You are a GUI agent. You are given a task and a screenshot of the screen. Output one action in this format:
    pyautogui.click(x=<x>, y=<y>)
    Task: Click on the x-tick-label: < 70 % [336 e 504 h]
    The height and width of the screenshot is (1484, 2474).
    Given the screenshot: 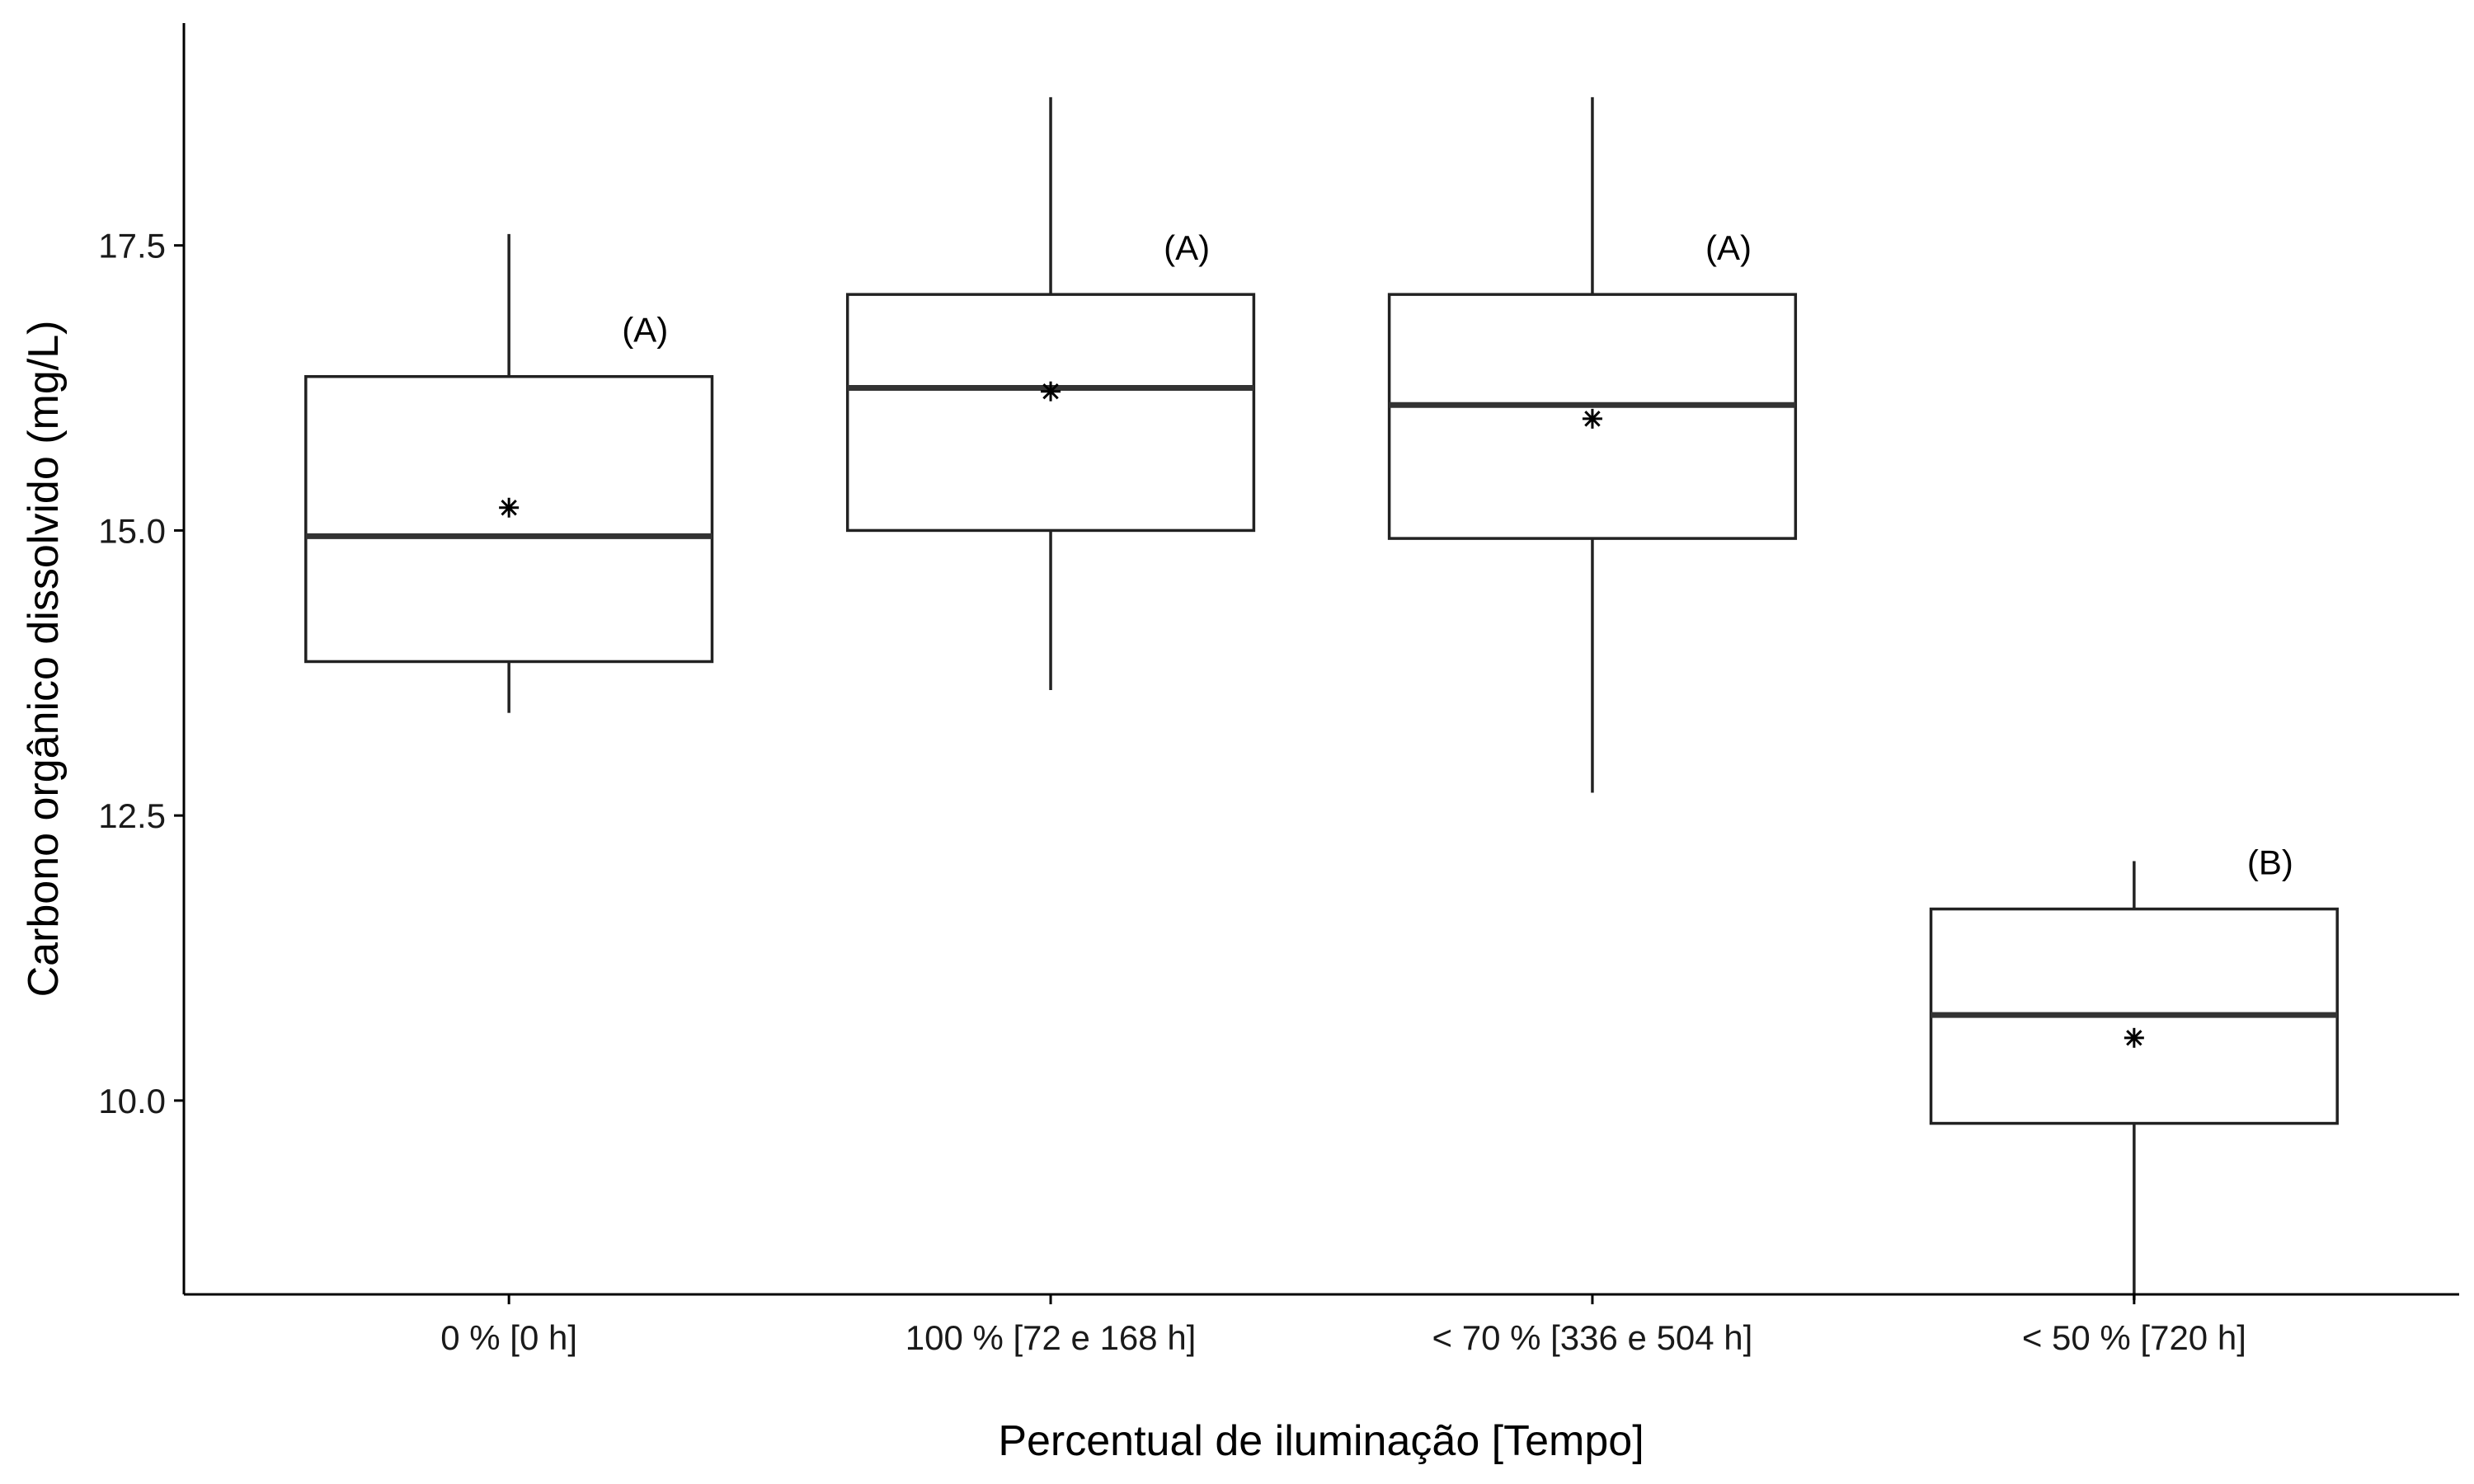 What is the action you would take?
    pyautogui.click(x=1592, y=1337)
    